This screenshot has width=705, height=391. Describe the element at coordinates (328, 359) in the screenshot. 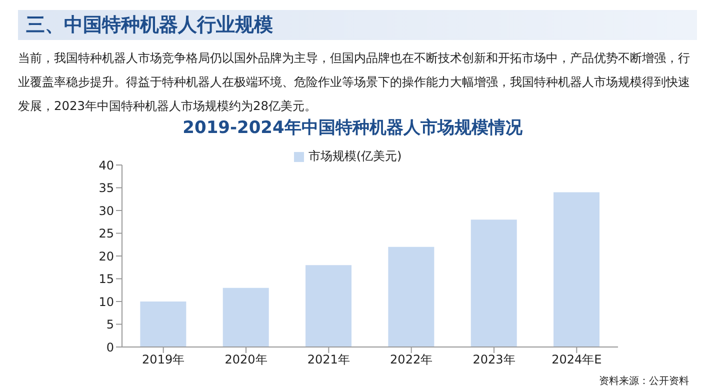

I see `x-tick-label: 2021年` at that location.